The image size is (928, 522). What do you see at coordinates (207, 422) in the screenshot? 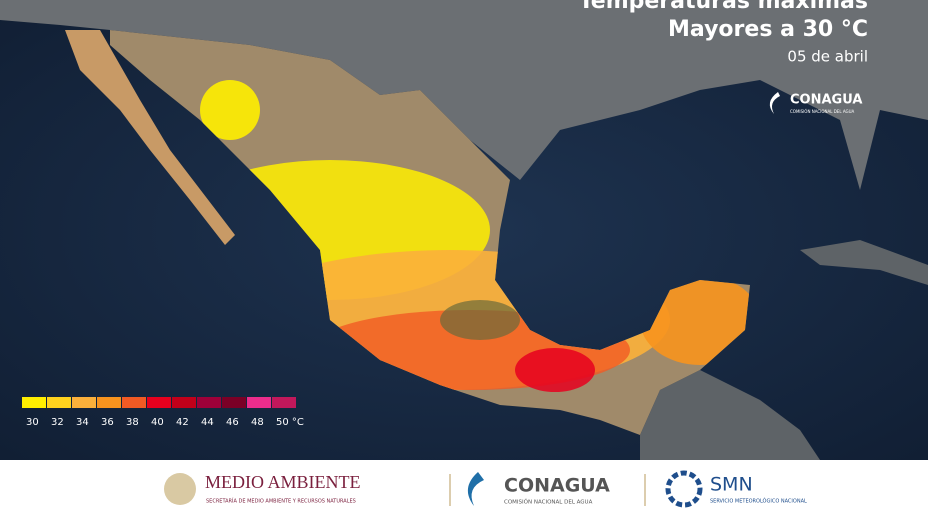
I see `legend-tick-label: 44` at bounding box center [207, 422].